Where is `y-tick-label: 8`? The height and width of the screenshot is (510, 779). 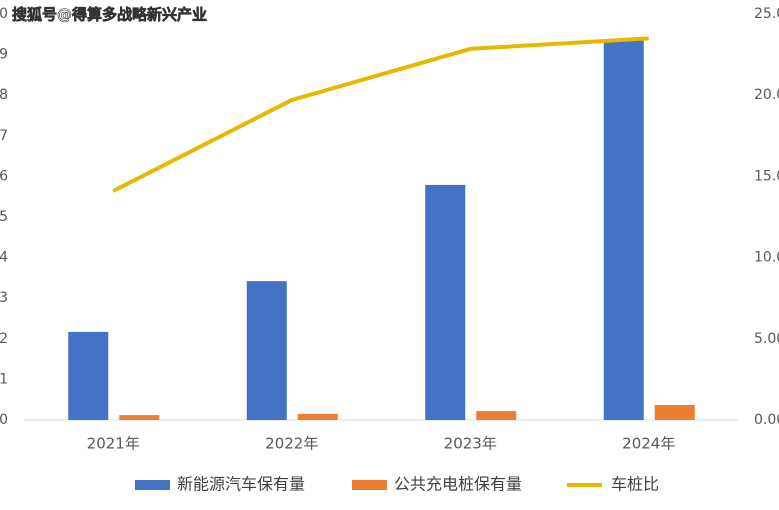
y-tick-label: 8 is located at coordinates (4, 95).